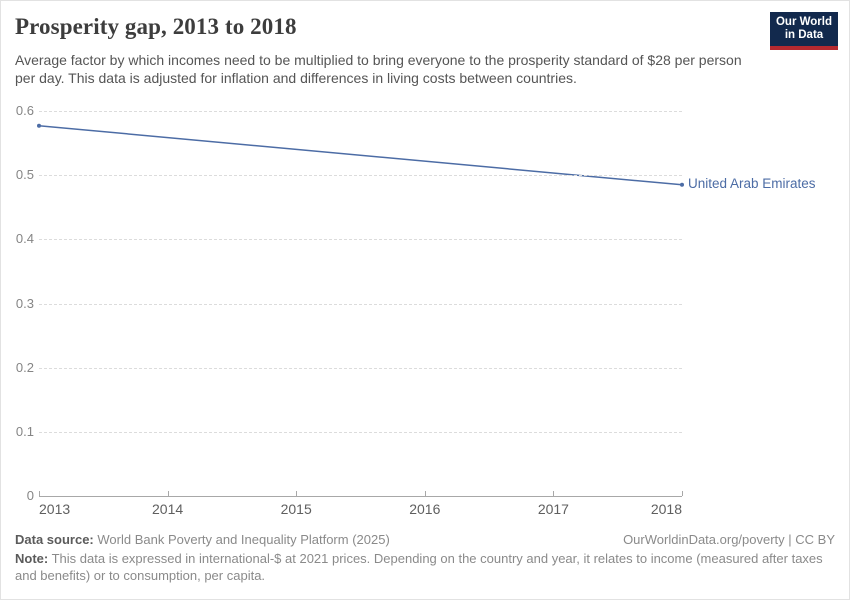  I want to click on page-title: Prosperity gap, 2013 to 2018, so click(156, 26).